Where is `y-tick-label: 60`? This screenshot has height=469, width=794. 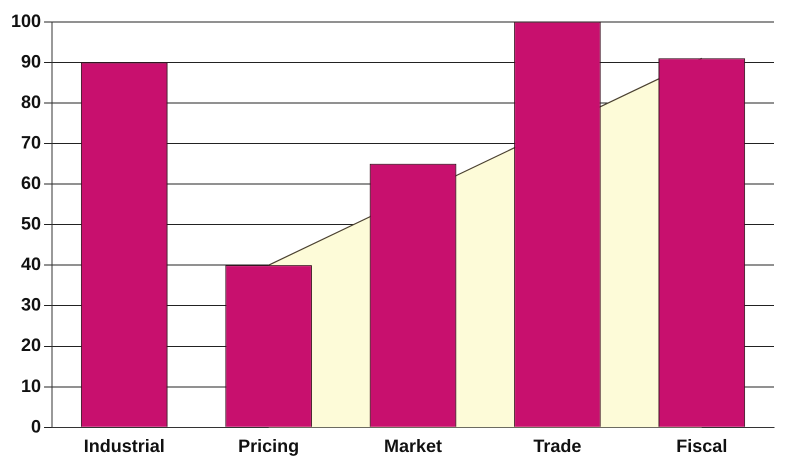
y-tick-label: 60 is located at coordinates (31, 183).